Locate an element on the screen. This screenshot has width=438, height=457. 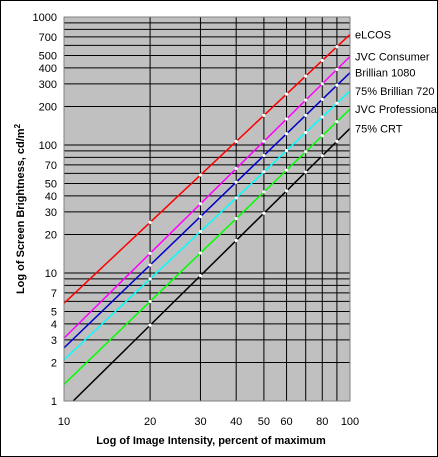
x-tick-label: 60 is located at coordinates (286, 422).